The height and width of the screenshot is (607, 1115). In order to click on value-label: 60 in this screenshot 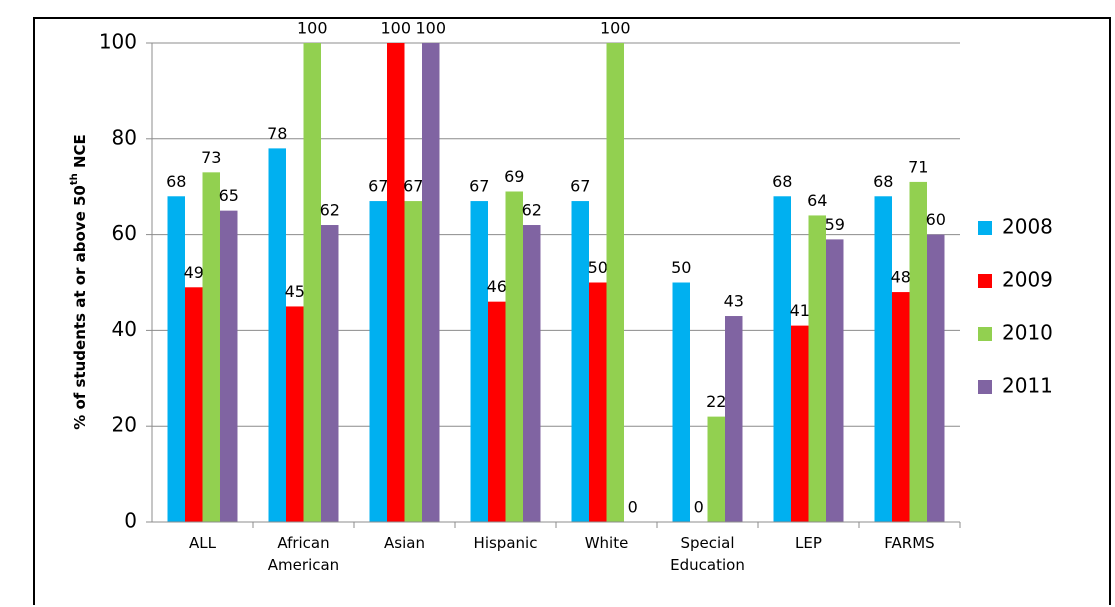, I will do `click(936, 219)`.